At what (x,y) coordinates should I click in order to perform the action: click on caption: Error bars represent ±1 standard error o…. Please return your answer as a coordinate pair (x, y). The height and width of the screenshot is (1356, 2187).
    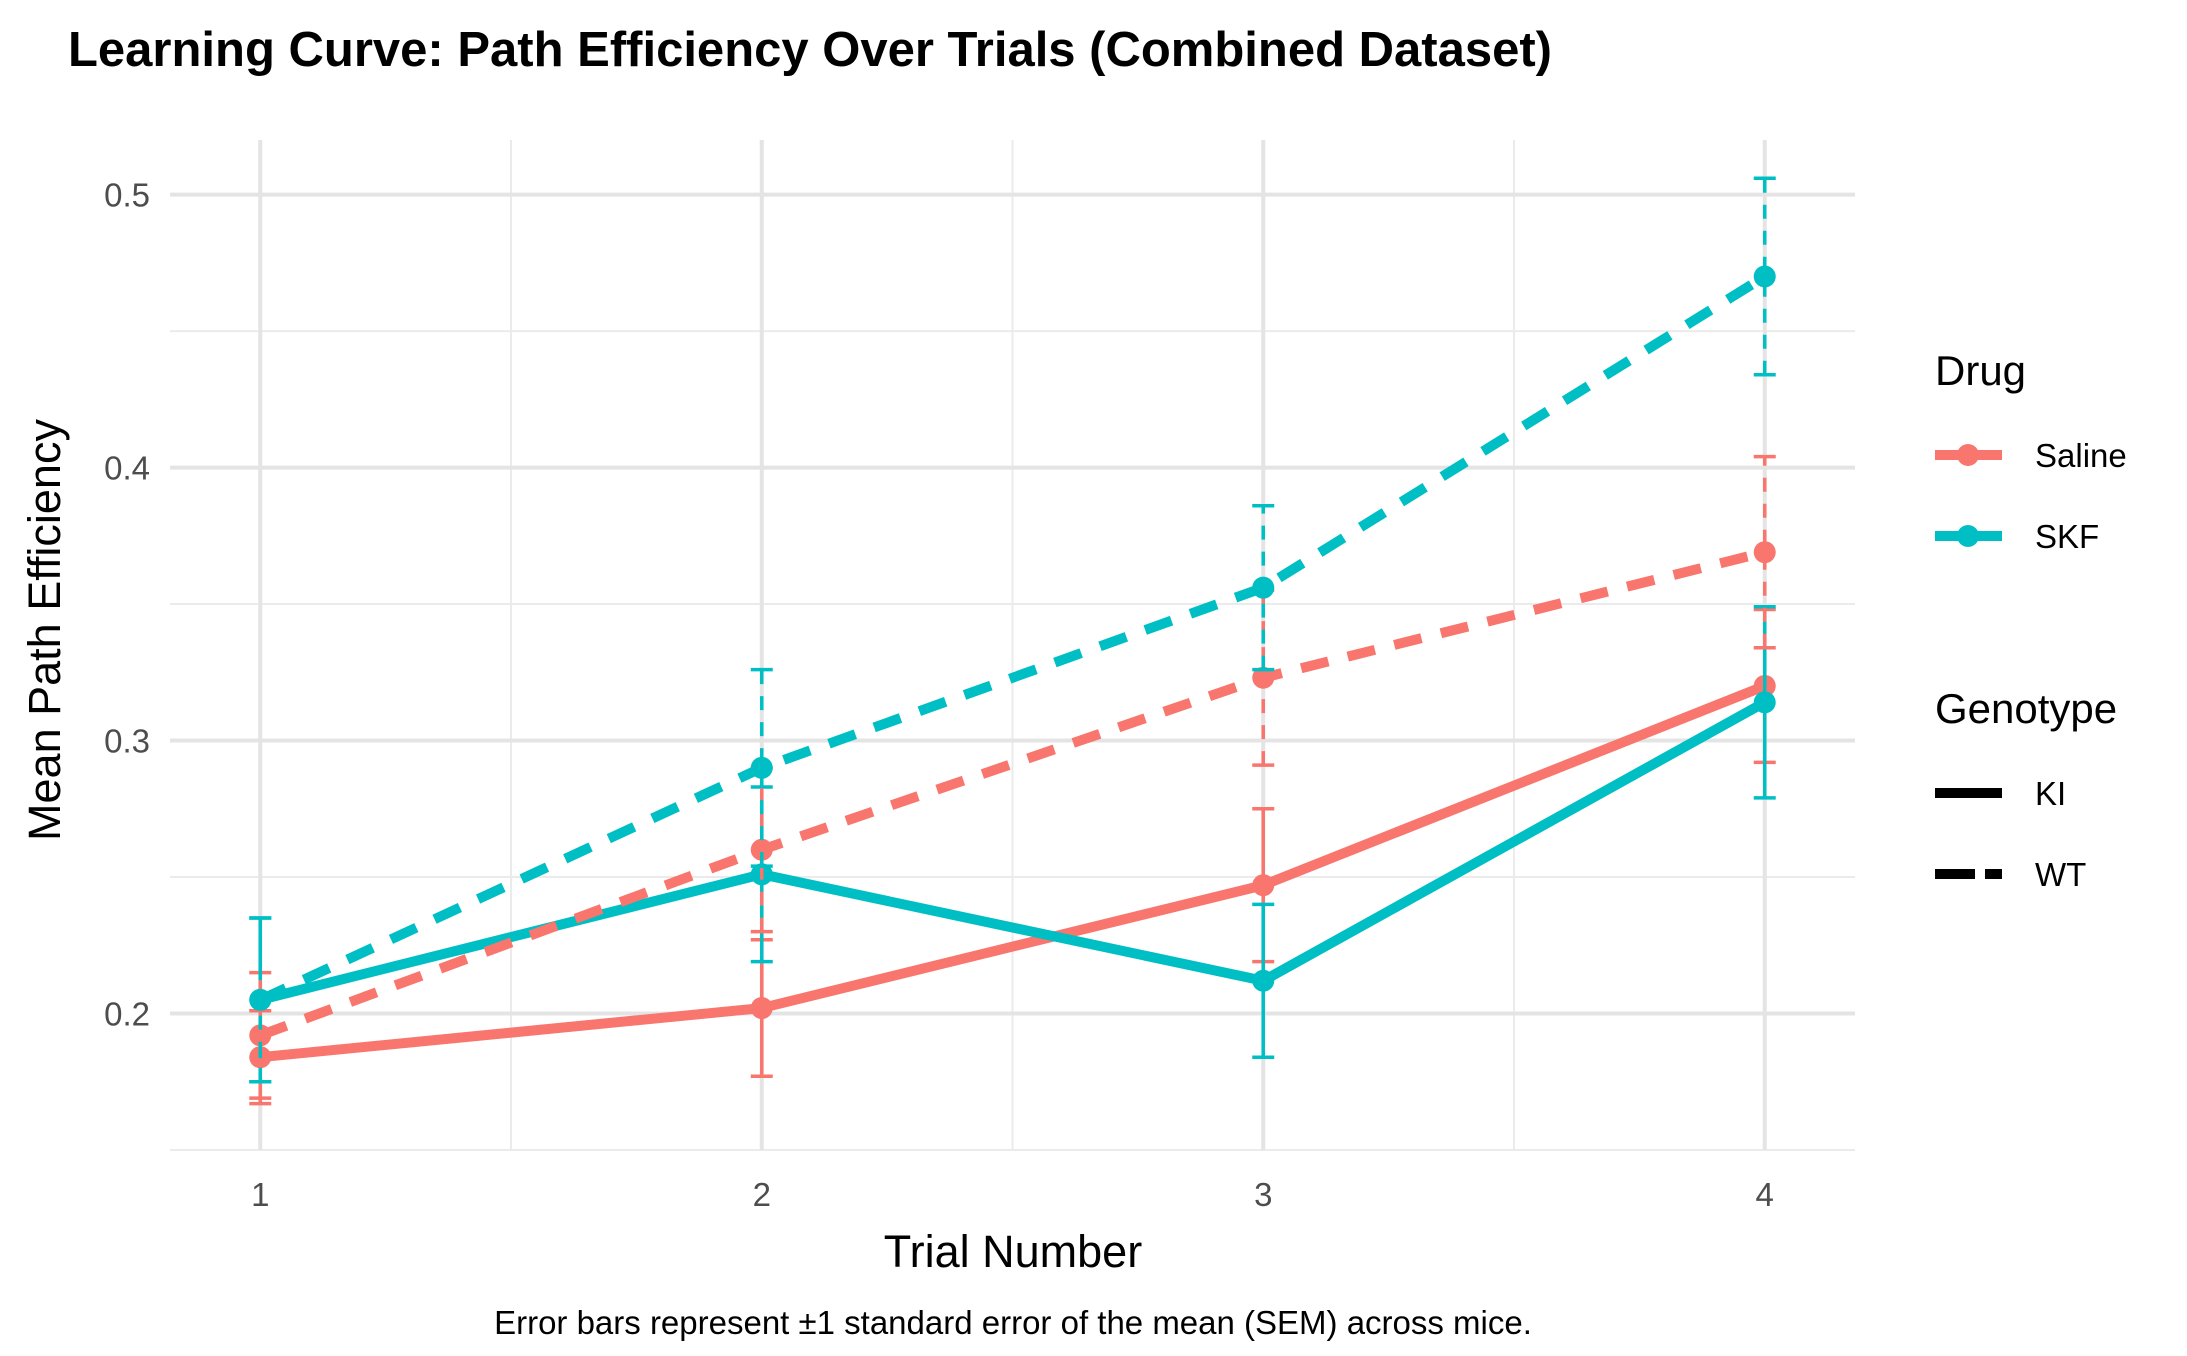
    Looking at the image, I should click on (1013, 1322).